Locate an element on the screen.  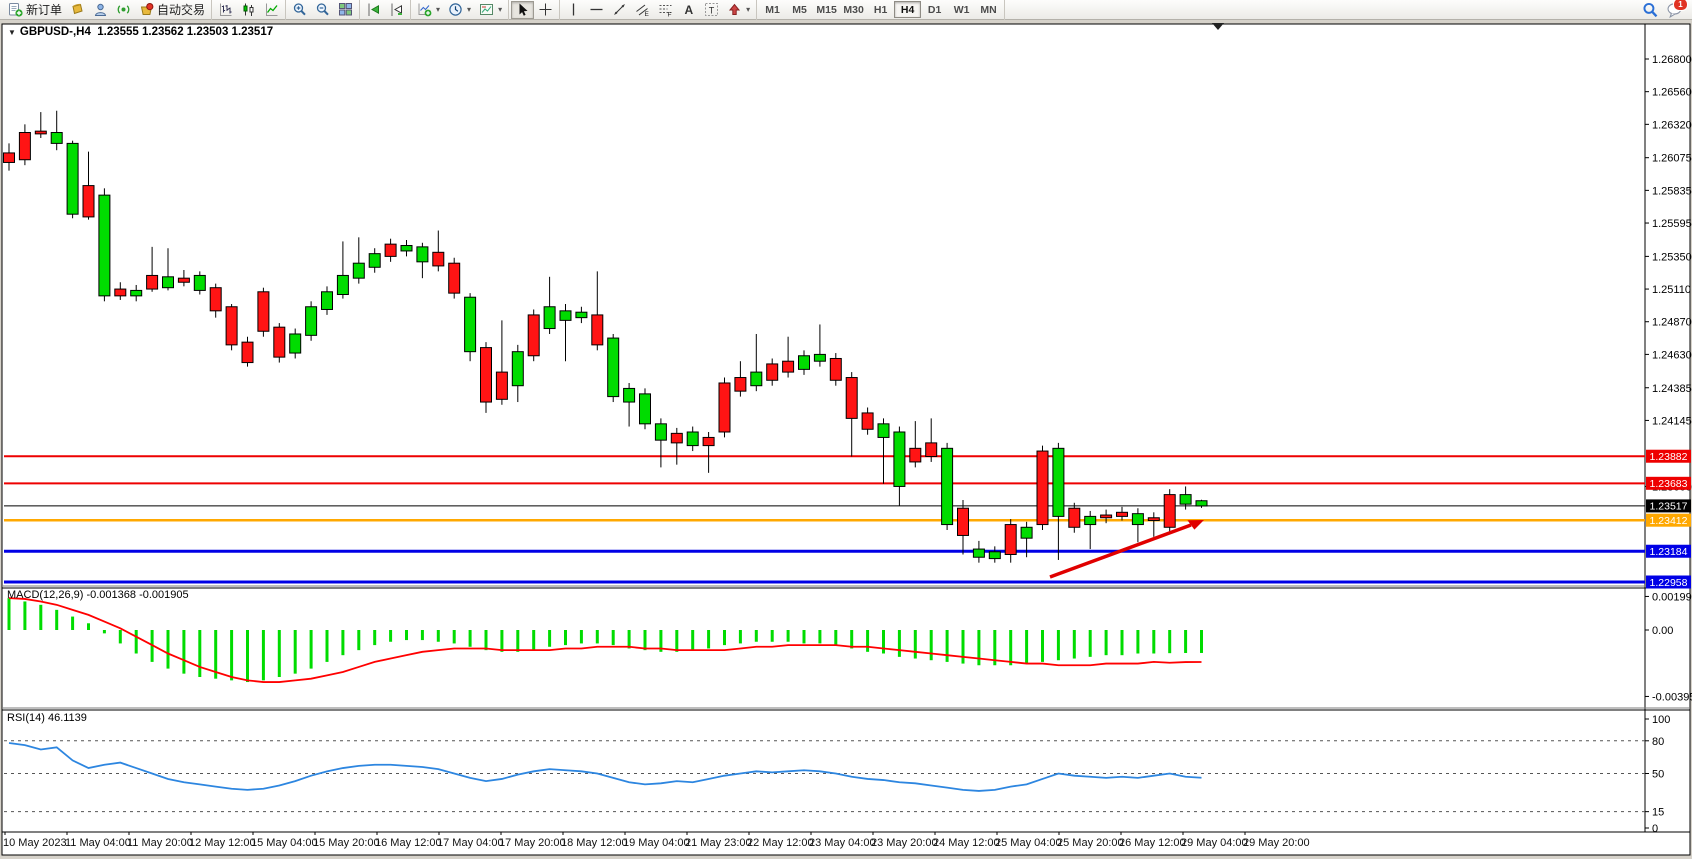
timeframe-m15: M15 is located at coordinates (826, 9).